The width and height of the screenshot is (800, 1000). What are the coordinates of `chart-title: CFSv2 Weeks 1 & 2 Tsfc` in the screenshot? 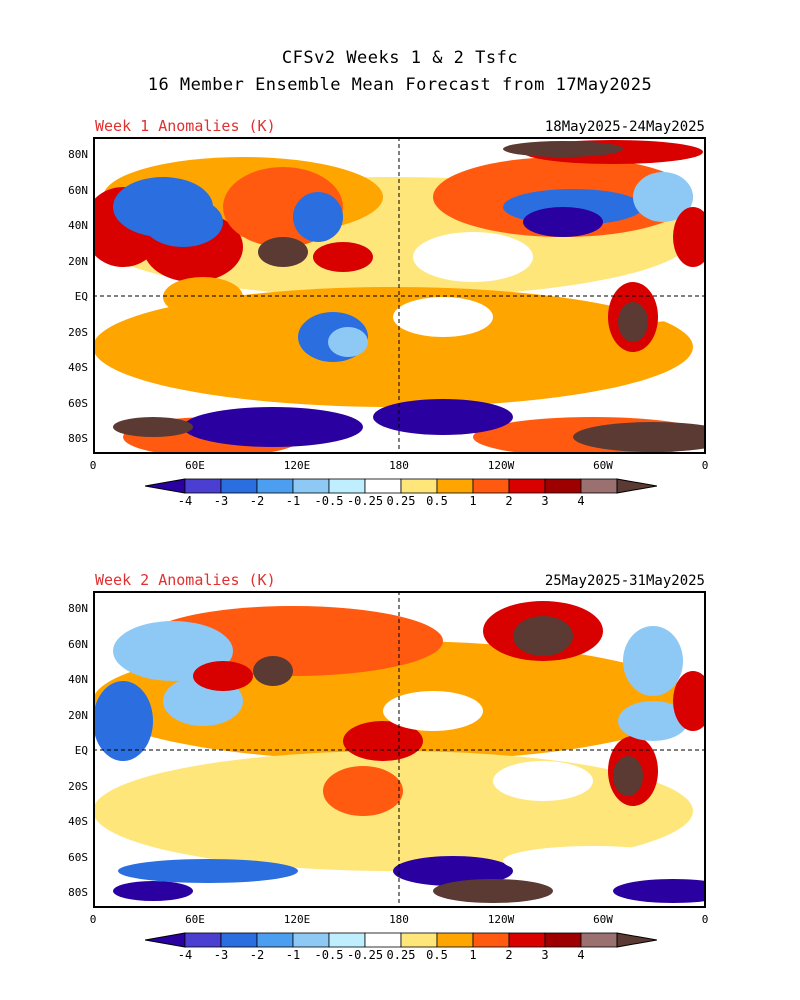 It's located at (400, 58).